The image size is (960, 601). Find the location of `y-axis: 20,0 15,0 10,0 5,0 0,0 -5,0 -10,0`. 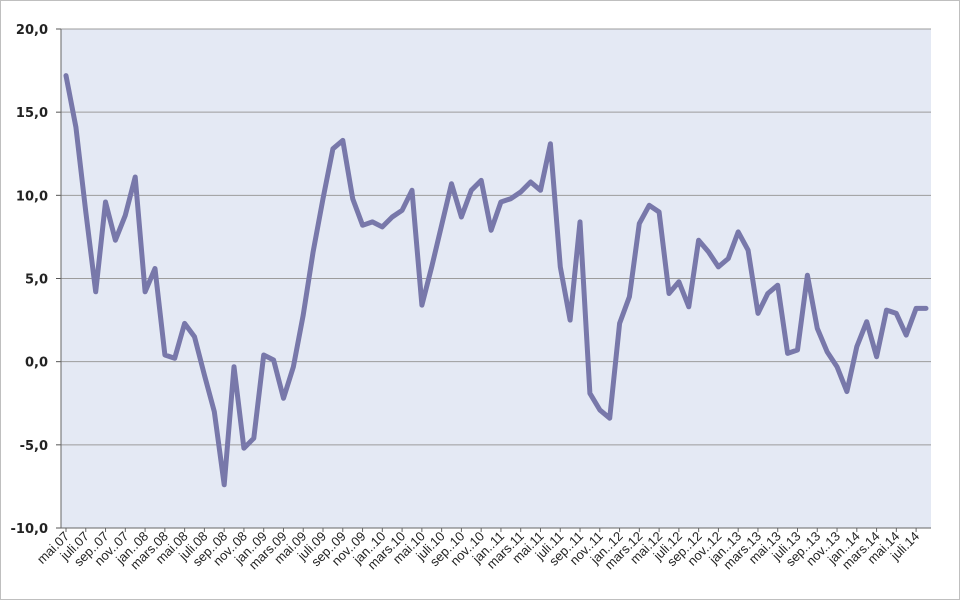

y-axis: 20,0 15,0 10,0 5,0 0,0 -5,0 -10,0 is located at coordinates (36, 280).